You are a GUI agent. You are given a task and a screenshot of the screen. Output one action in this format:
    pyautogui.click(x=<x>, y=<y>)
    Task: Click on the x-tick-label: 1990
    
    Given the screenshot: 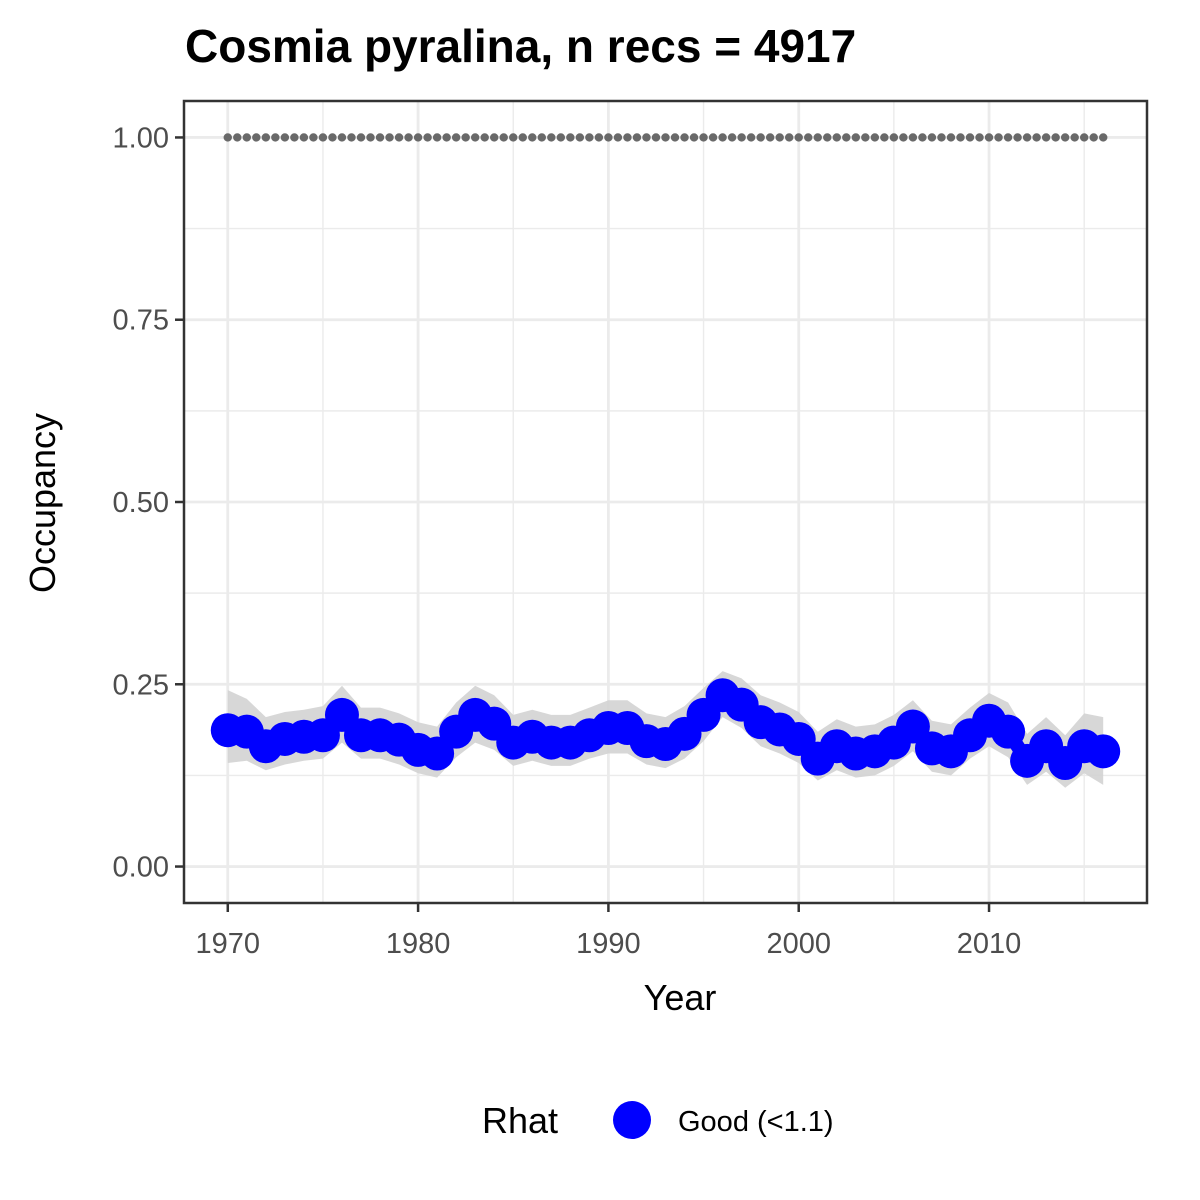 What is the action you would take?
    pyautogui.click(x=608, y=944)
    